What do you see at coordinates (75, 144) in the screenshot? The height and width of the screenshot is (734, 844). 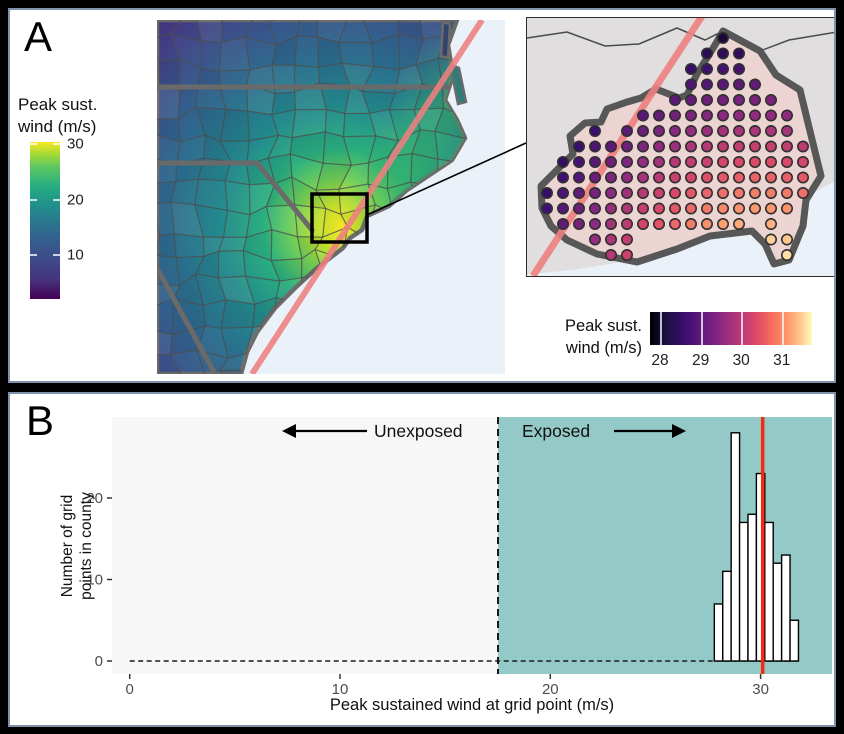 I see `map-legend-tick-label: 30` at bounding box center [75, 144].